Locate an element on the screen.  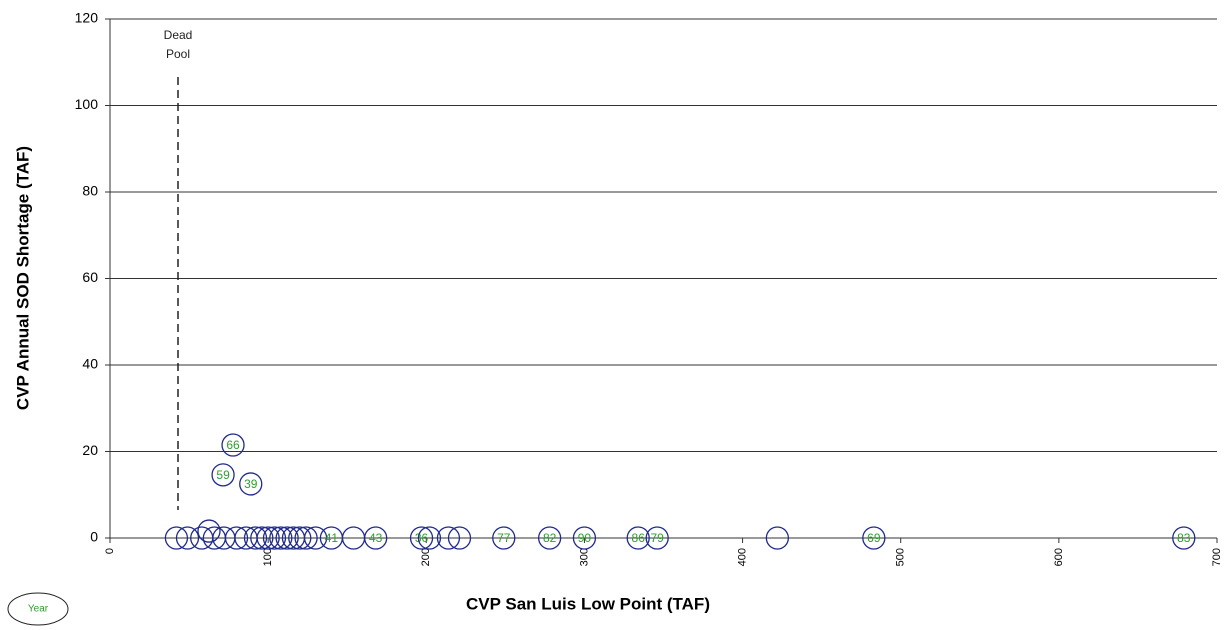
legend-marker is located at coordinates (38, 609).